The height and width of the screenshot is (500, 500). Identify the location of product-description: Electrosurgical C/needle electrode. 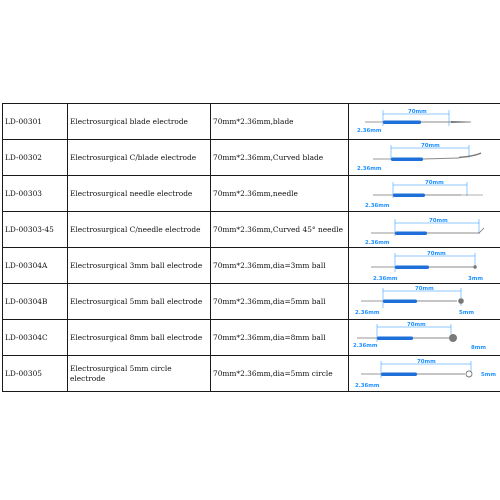
(139, 229).